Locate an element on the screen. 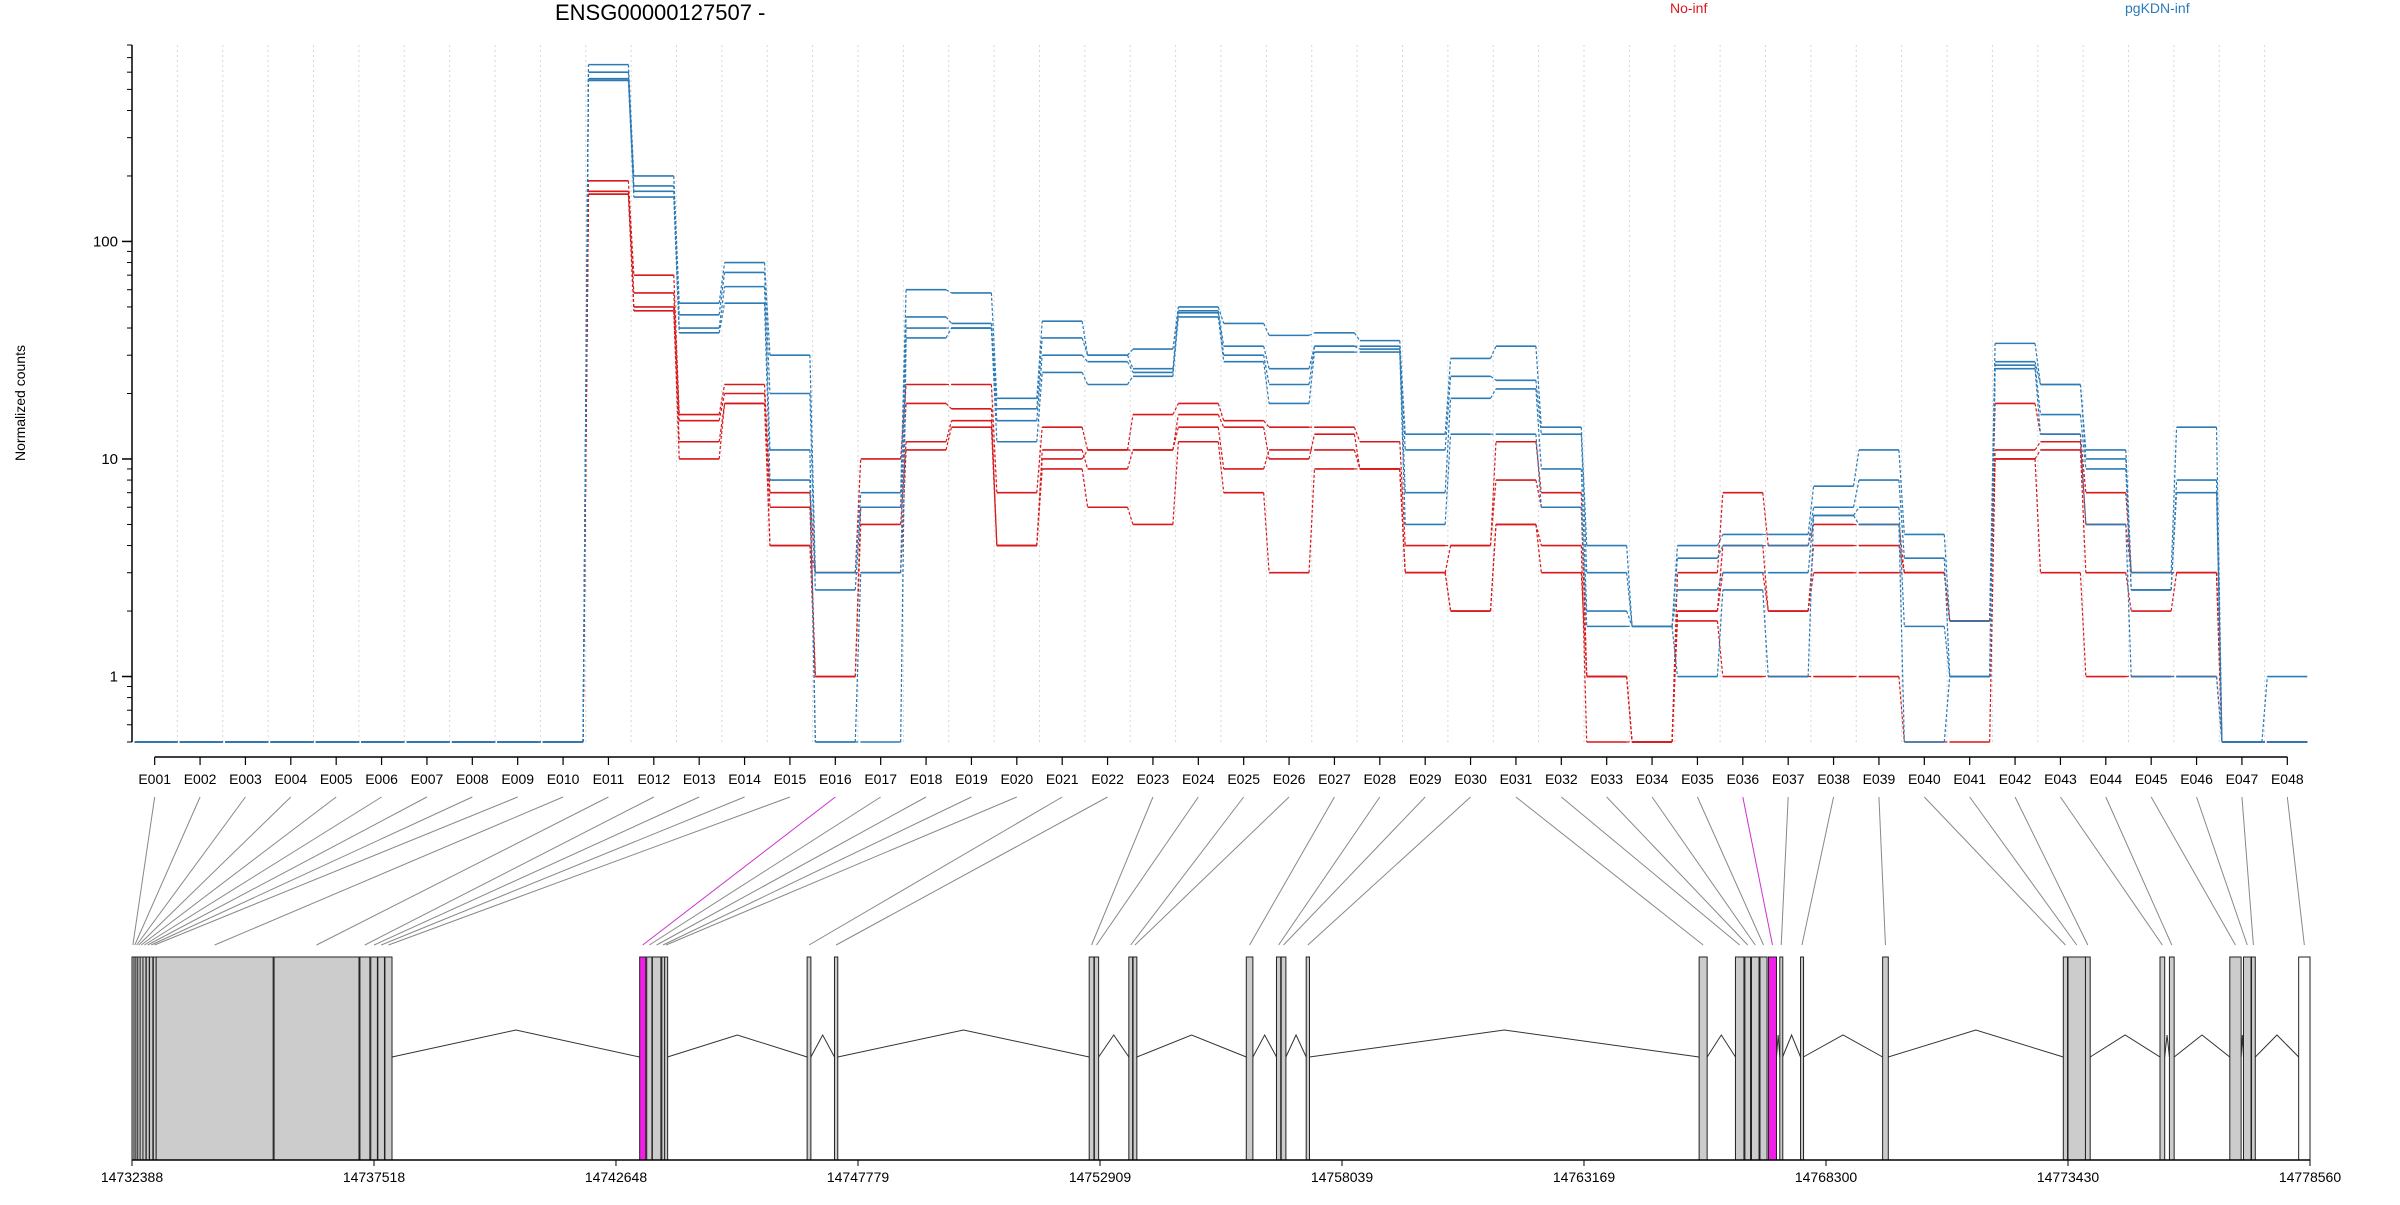  x-tick-label: E042 is located at coordinates (2015, 779).